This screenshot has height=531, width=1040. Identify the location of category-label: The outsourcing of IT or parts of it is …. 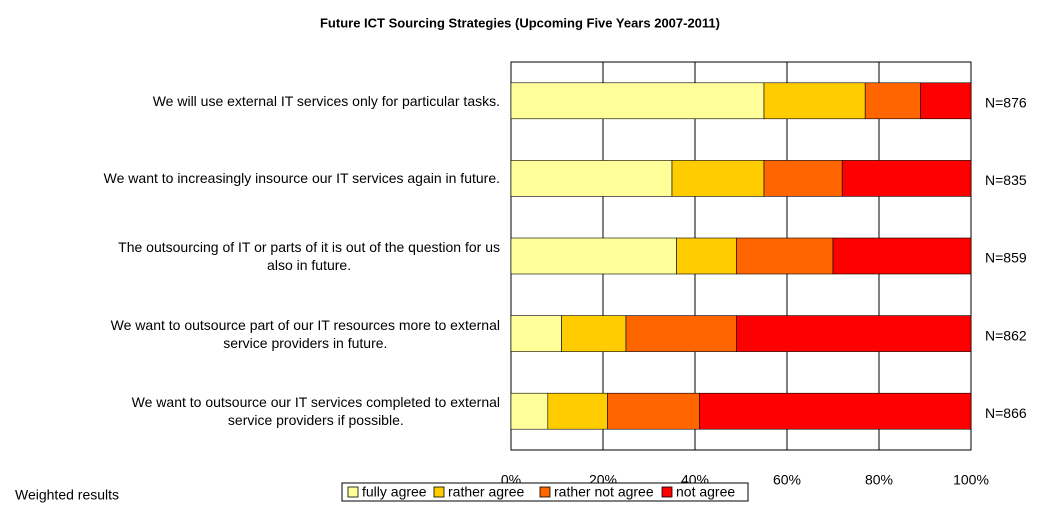
(309, 256).